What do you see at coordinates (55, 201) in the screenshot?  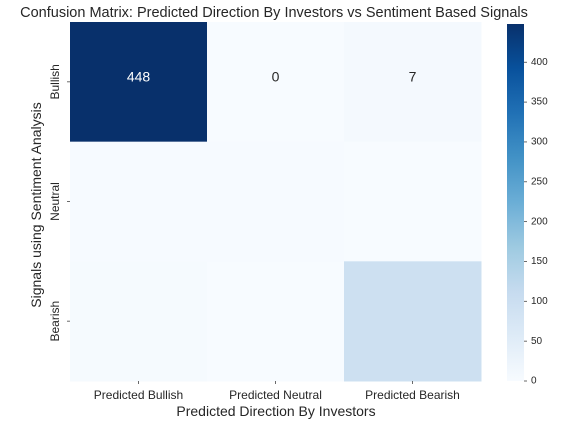 I see `y-tick-label: Neutral` at bounding box center [55, 201].